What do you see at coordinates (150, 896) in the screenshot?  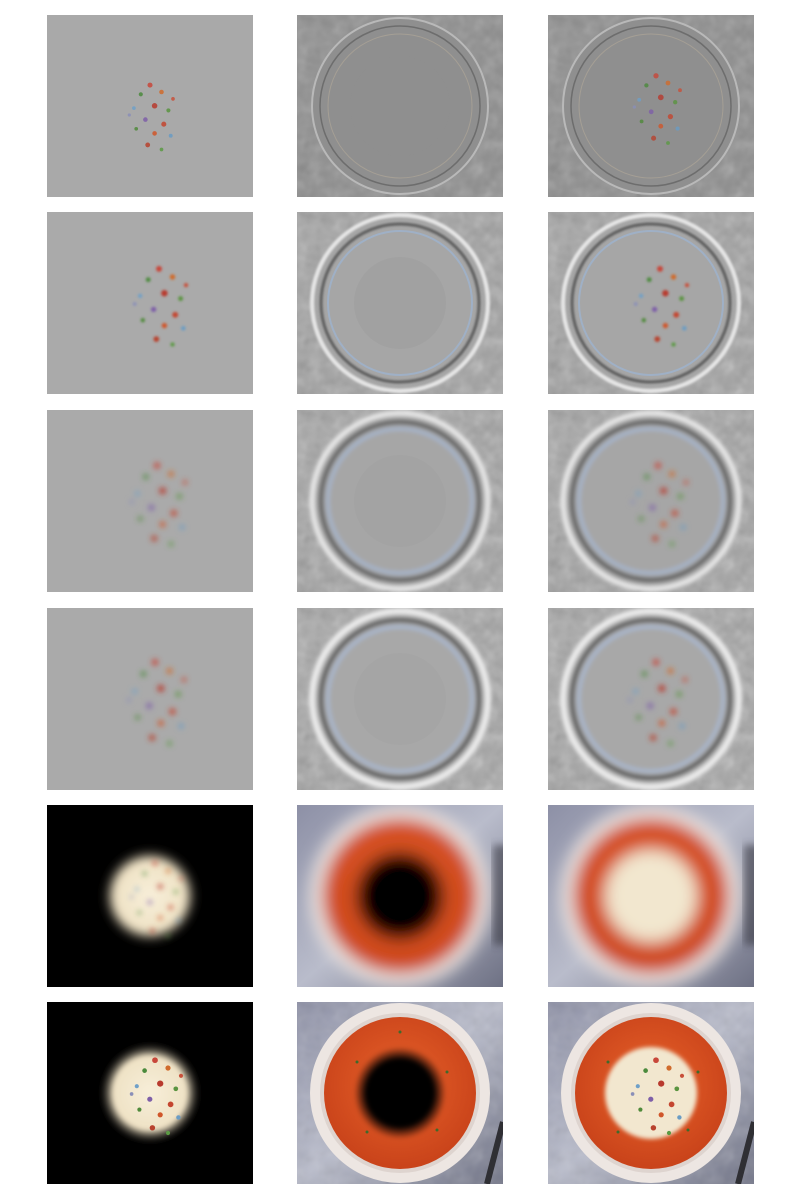 I see `mask-lowpass-tile` at bounding box center [150, 896].